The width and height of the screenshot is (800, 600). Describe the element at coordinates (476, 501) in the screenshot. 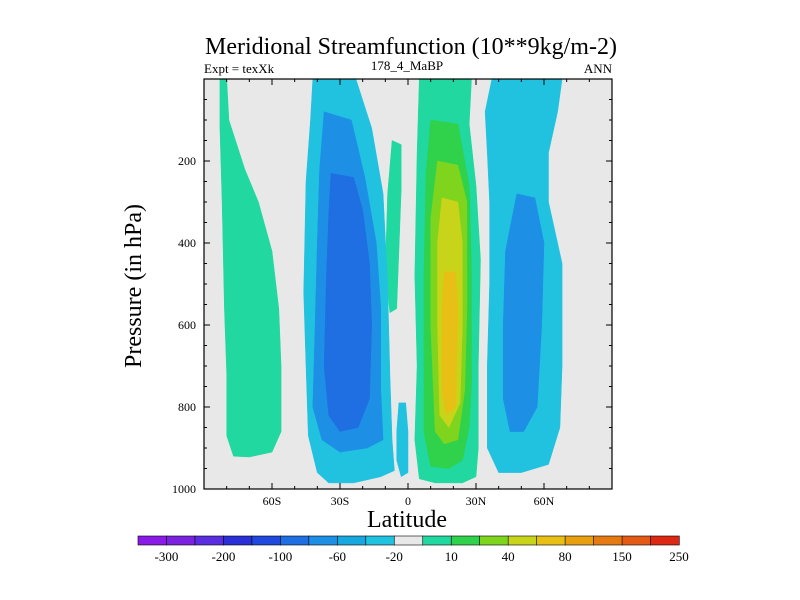

I see `x-tick-label: 30N` at that location.